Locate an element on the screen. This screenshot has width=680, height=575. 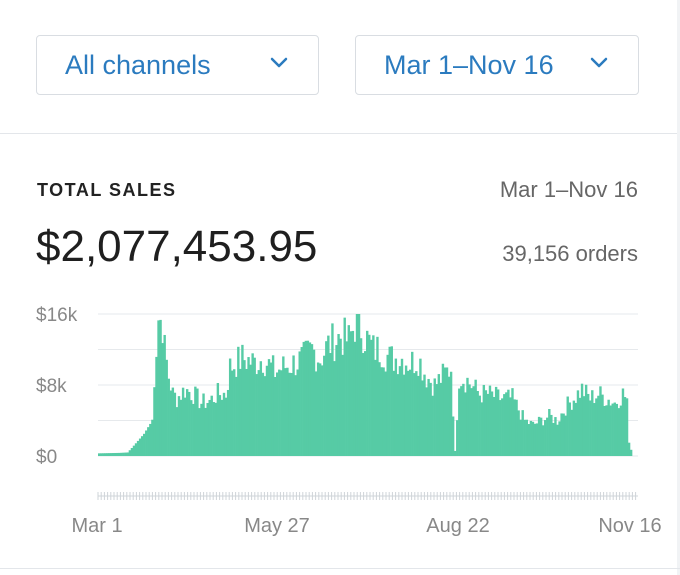
date-range-dropdown: Mar 1–Nov 16 is located at coordinates (497, 65).